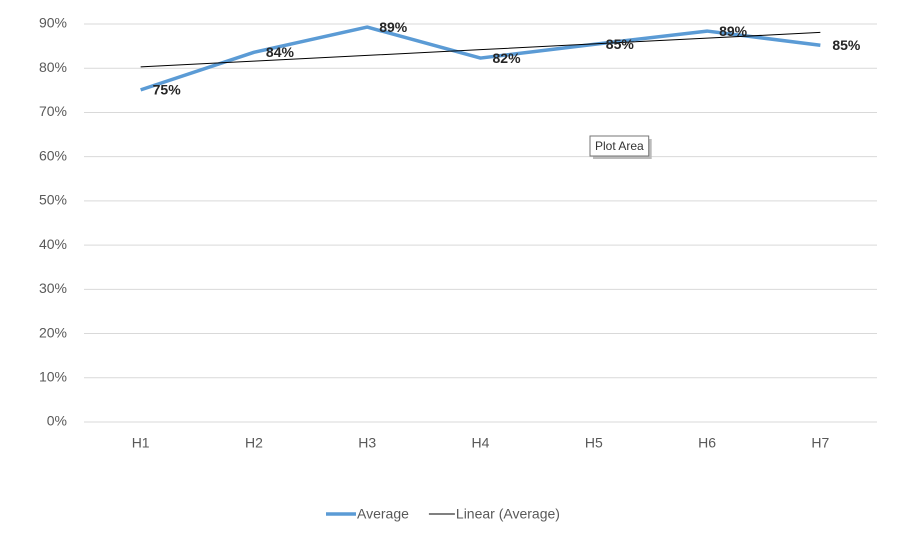  Describe the element at coordinates (367, 443) in the screenshot. I see `x-tick-label: H3` at that location.